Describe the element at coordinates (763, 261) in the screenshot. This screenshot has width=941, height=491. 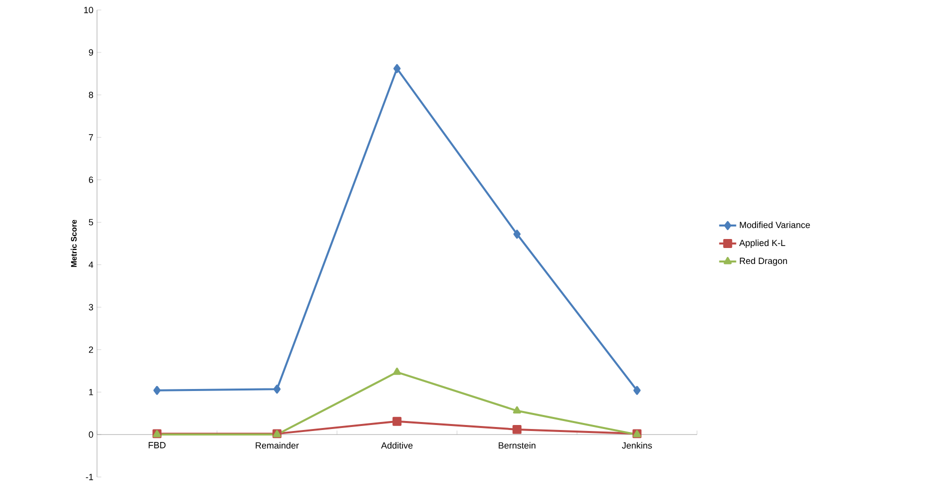
I see `legend-label: Red Dragon` at that location.